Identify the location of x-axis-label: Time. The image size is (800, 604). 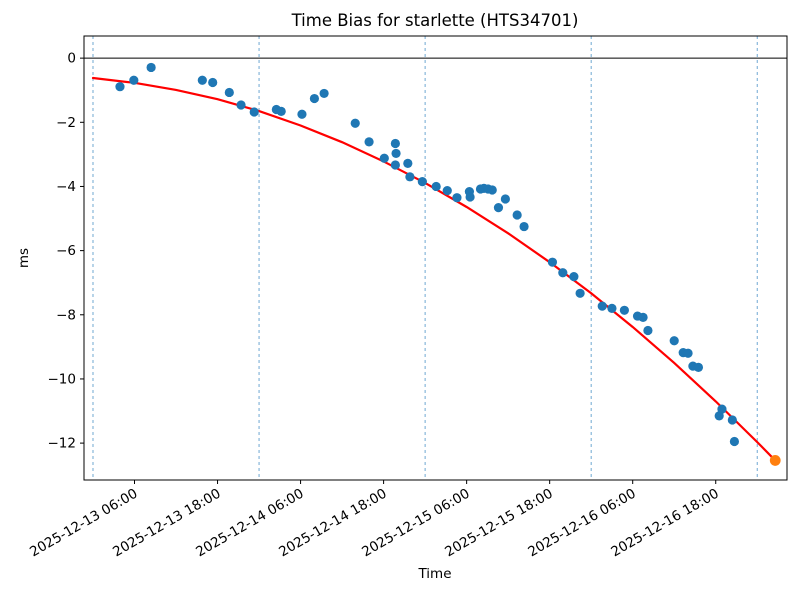
(434, 574).